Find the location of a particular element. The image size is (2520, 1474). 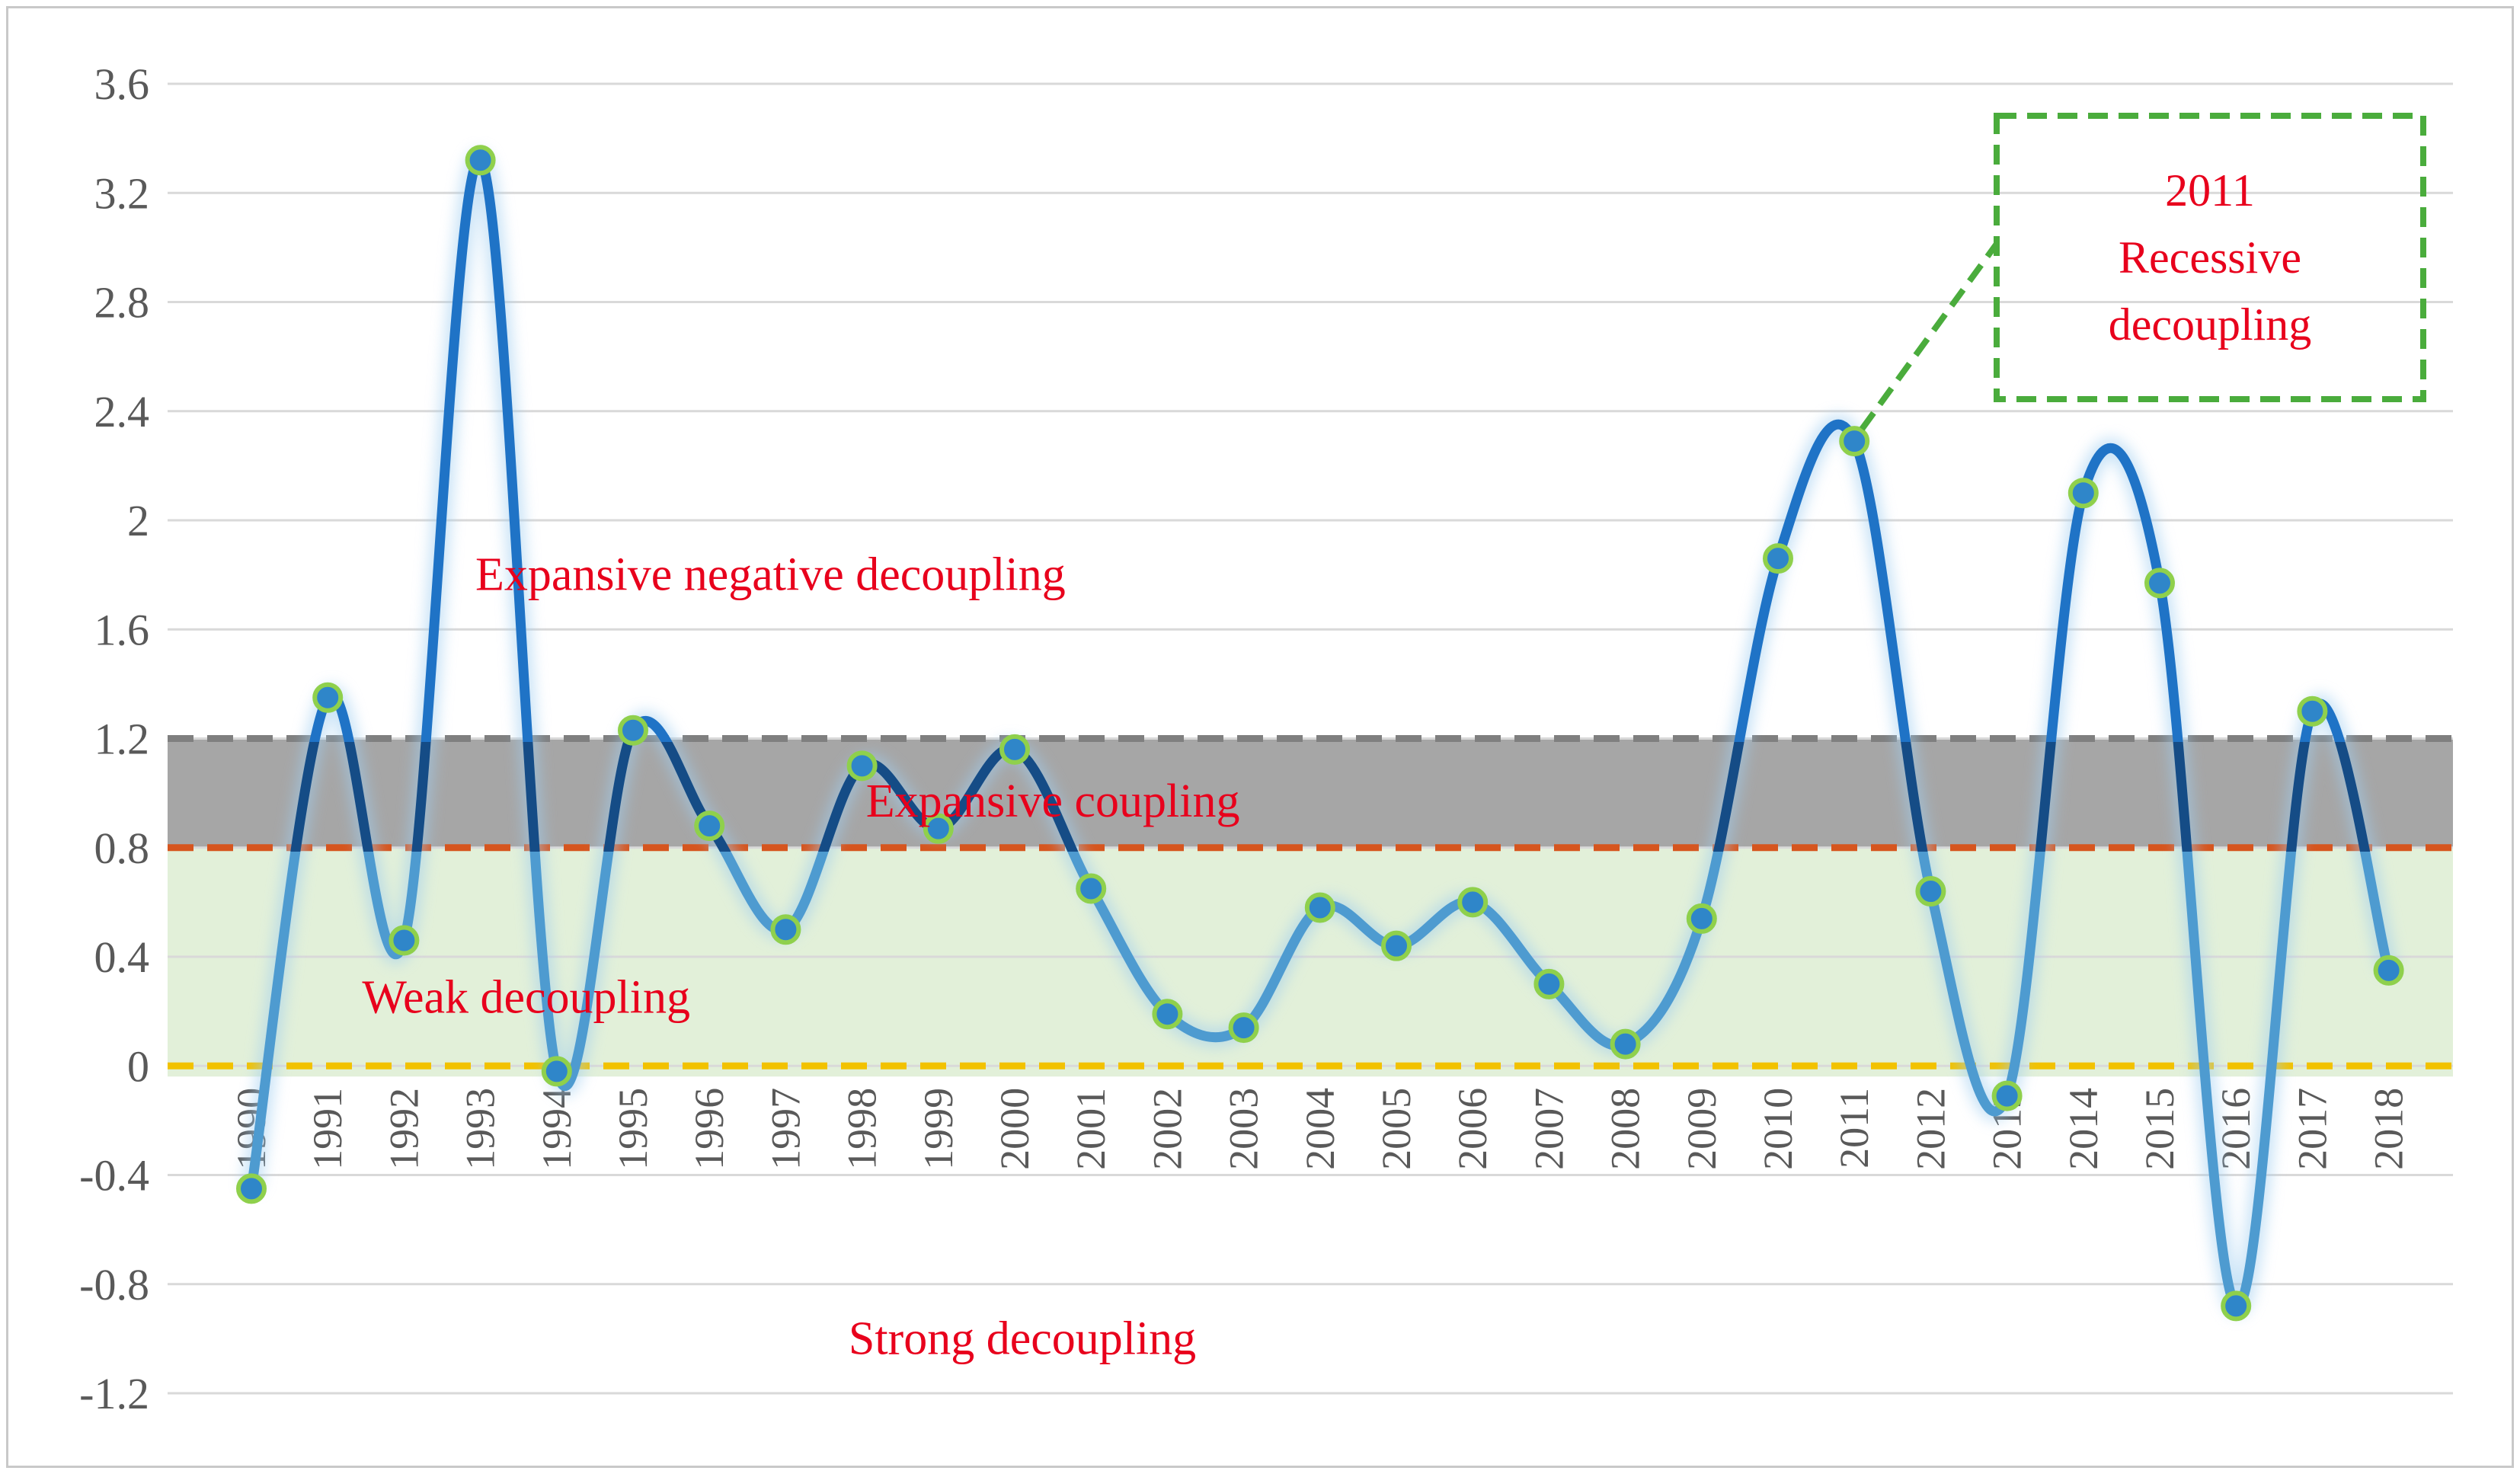

callout-box is located at coordinates (2210, 257).